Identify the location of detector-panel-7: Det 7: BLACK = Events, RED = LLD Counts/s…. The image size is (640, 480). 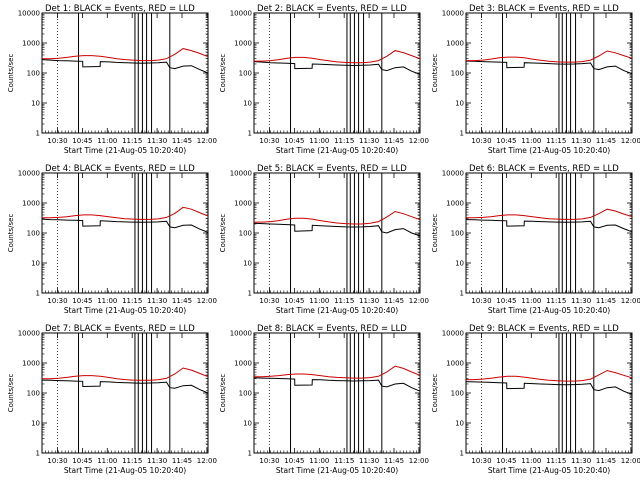
(112, 399).